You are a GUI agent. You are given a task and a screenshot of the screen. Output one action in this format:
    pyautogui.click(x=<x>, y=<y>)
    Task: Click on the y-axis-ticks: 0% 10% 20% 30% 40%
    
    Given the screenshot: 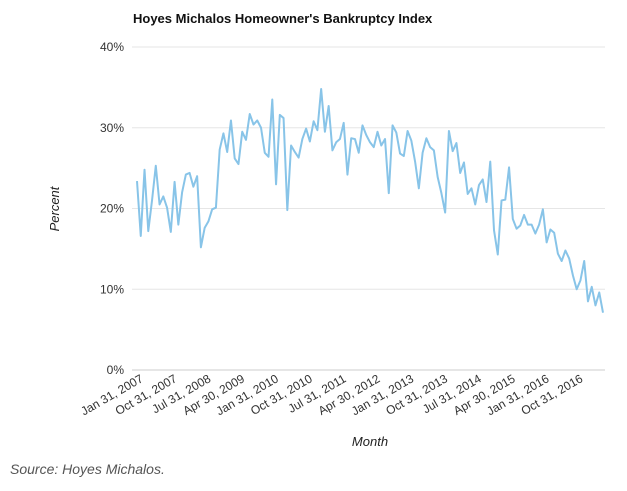 What is the action you would take?
    pyautogui.click(x=112, y=208)
    